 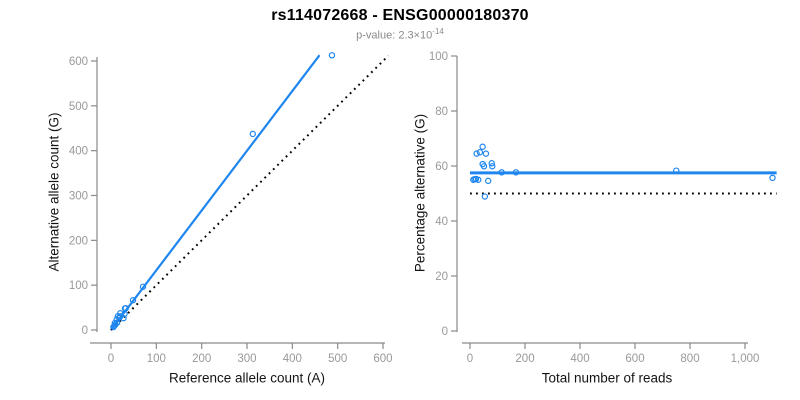 What do you see at coordinates (156, 359) in the screenshot?
I see `x-tick-label: 100` at bounding box center [156, 359].